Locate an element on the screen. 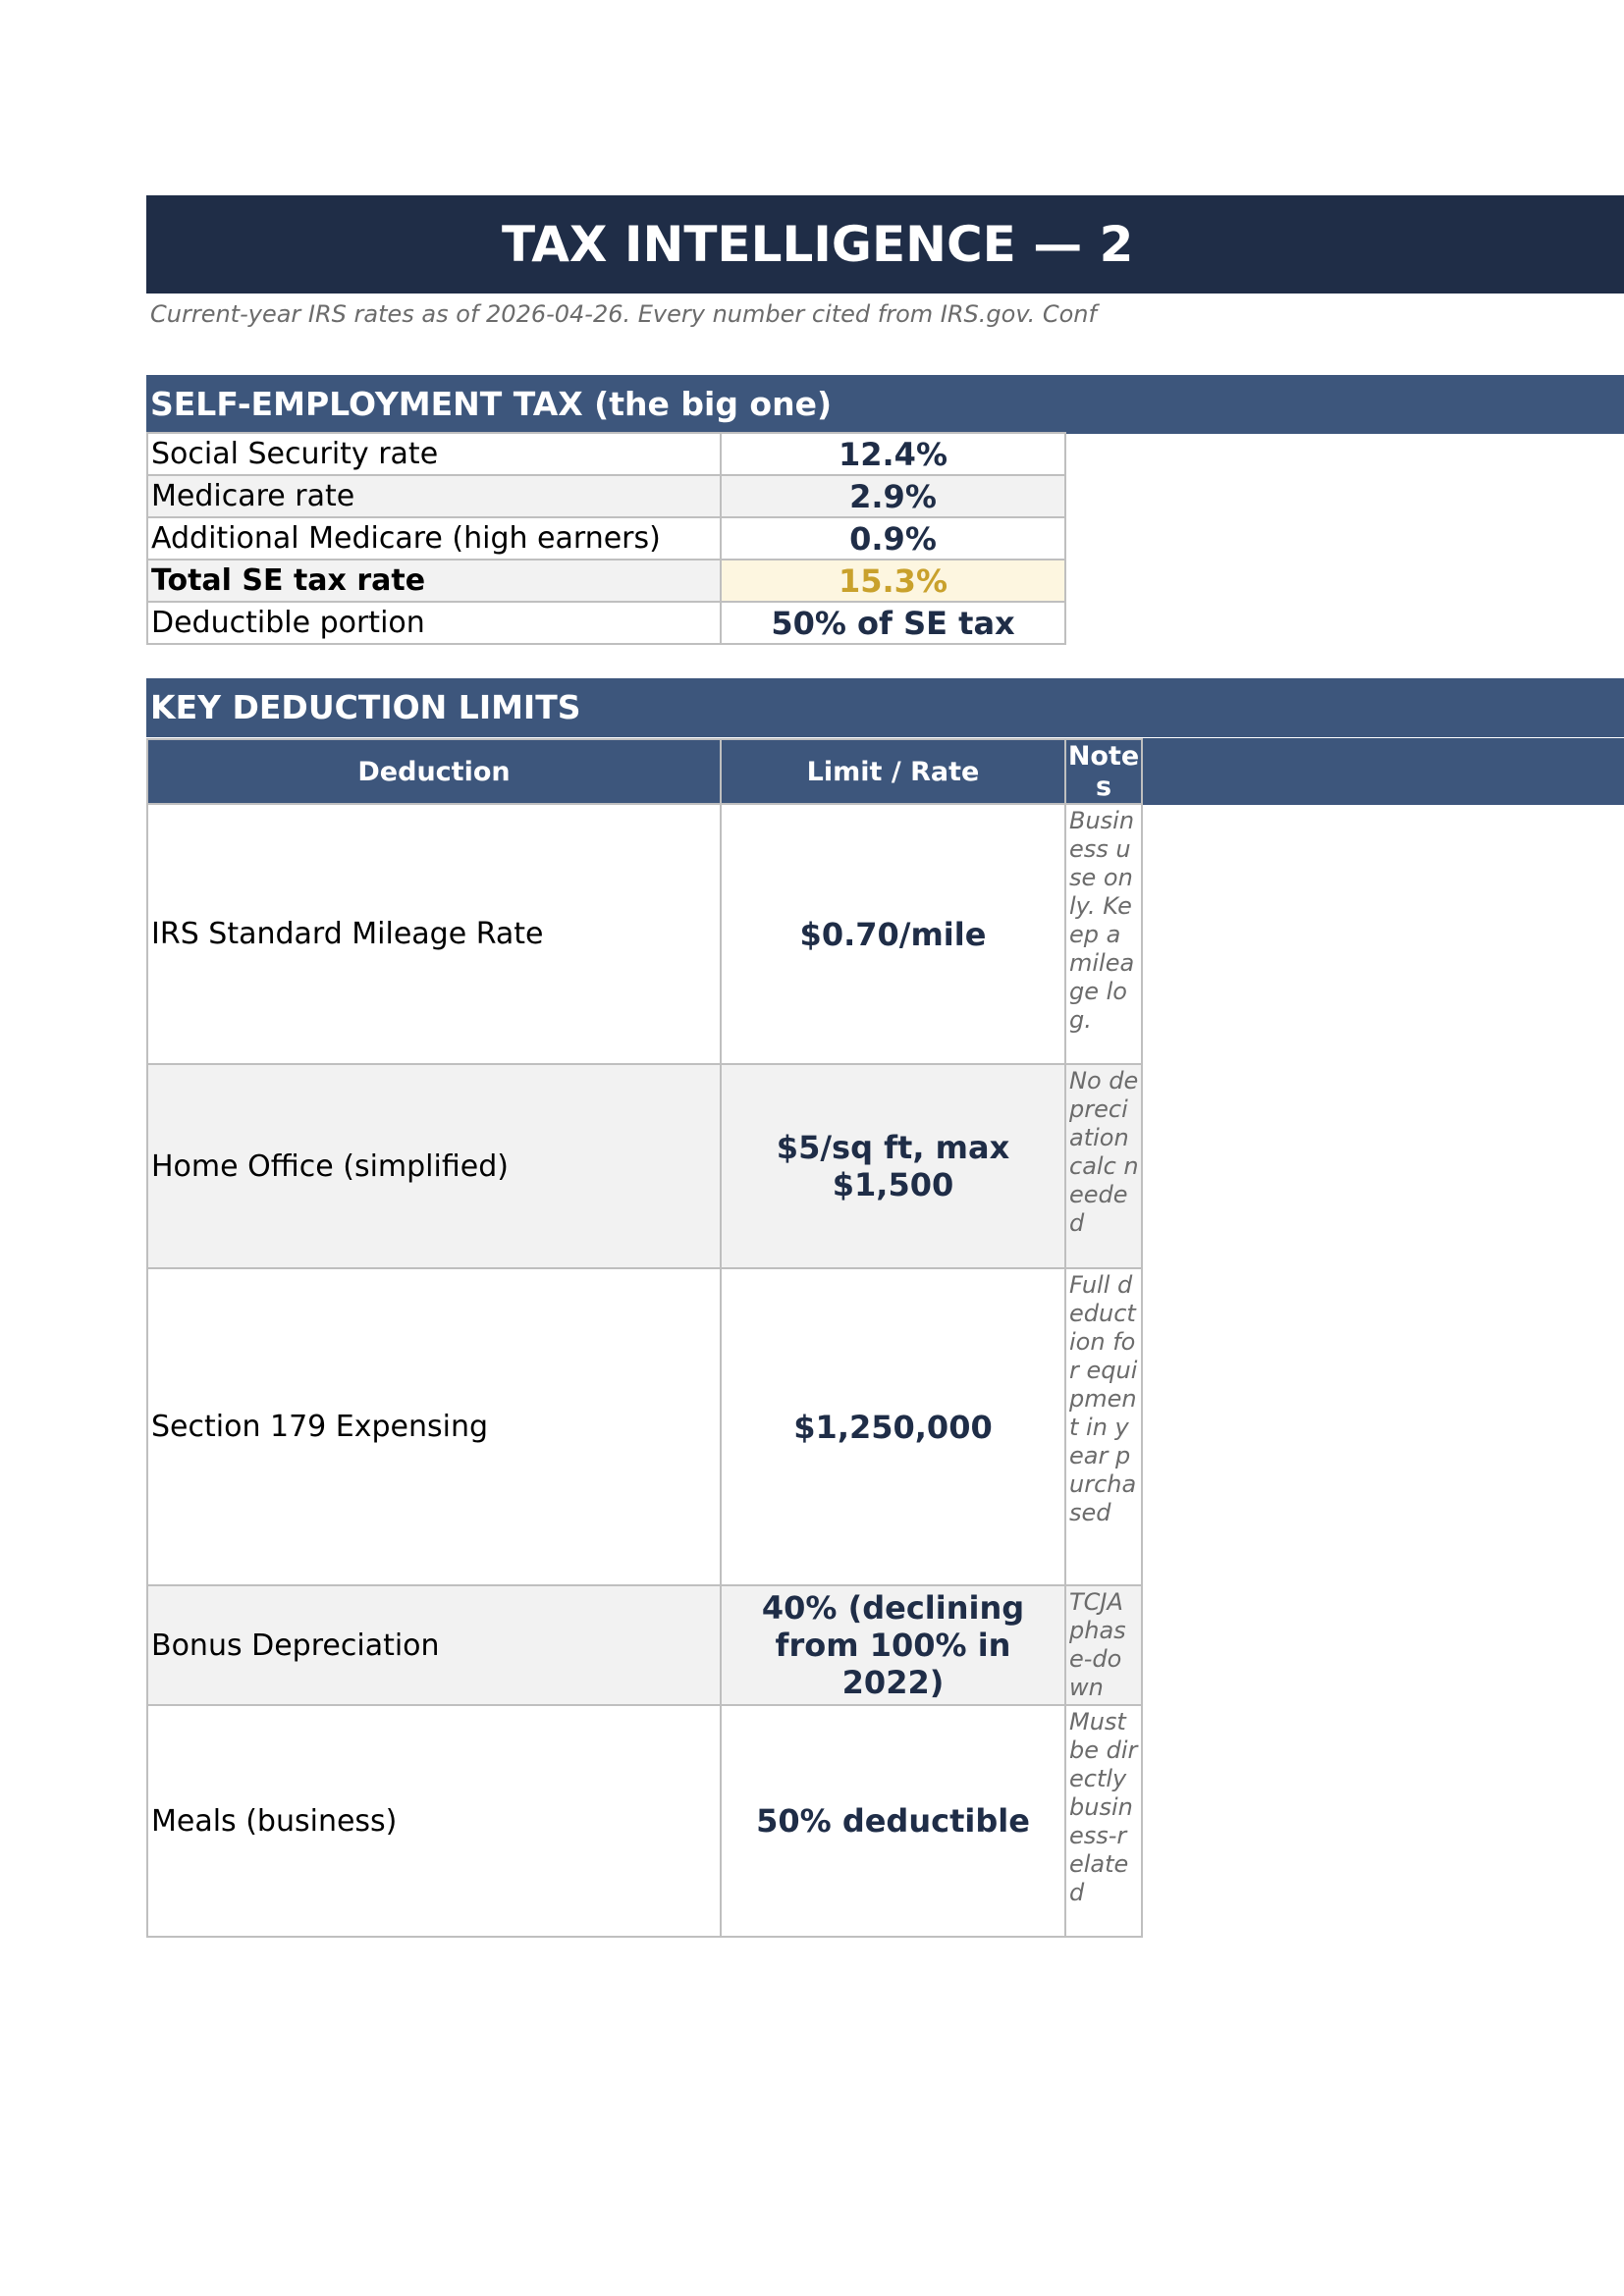  se-row-value: 0.9% is located at coordinates (893, 538).